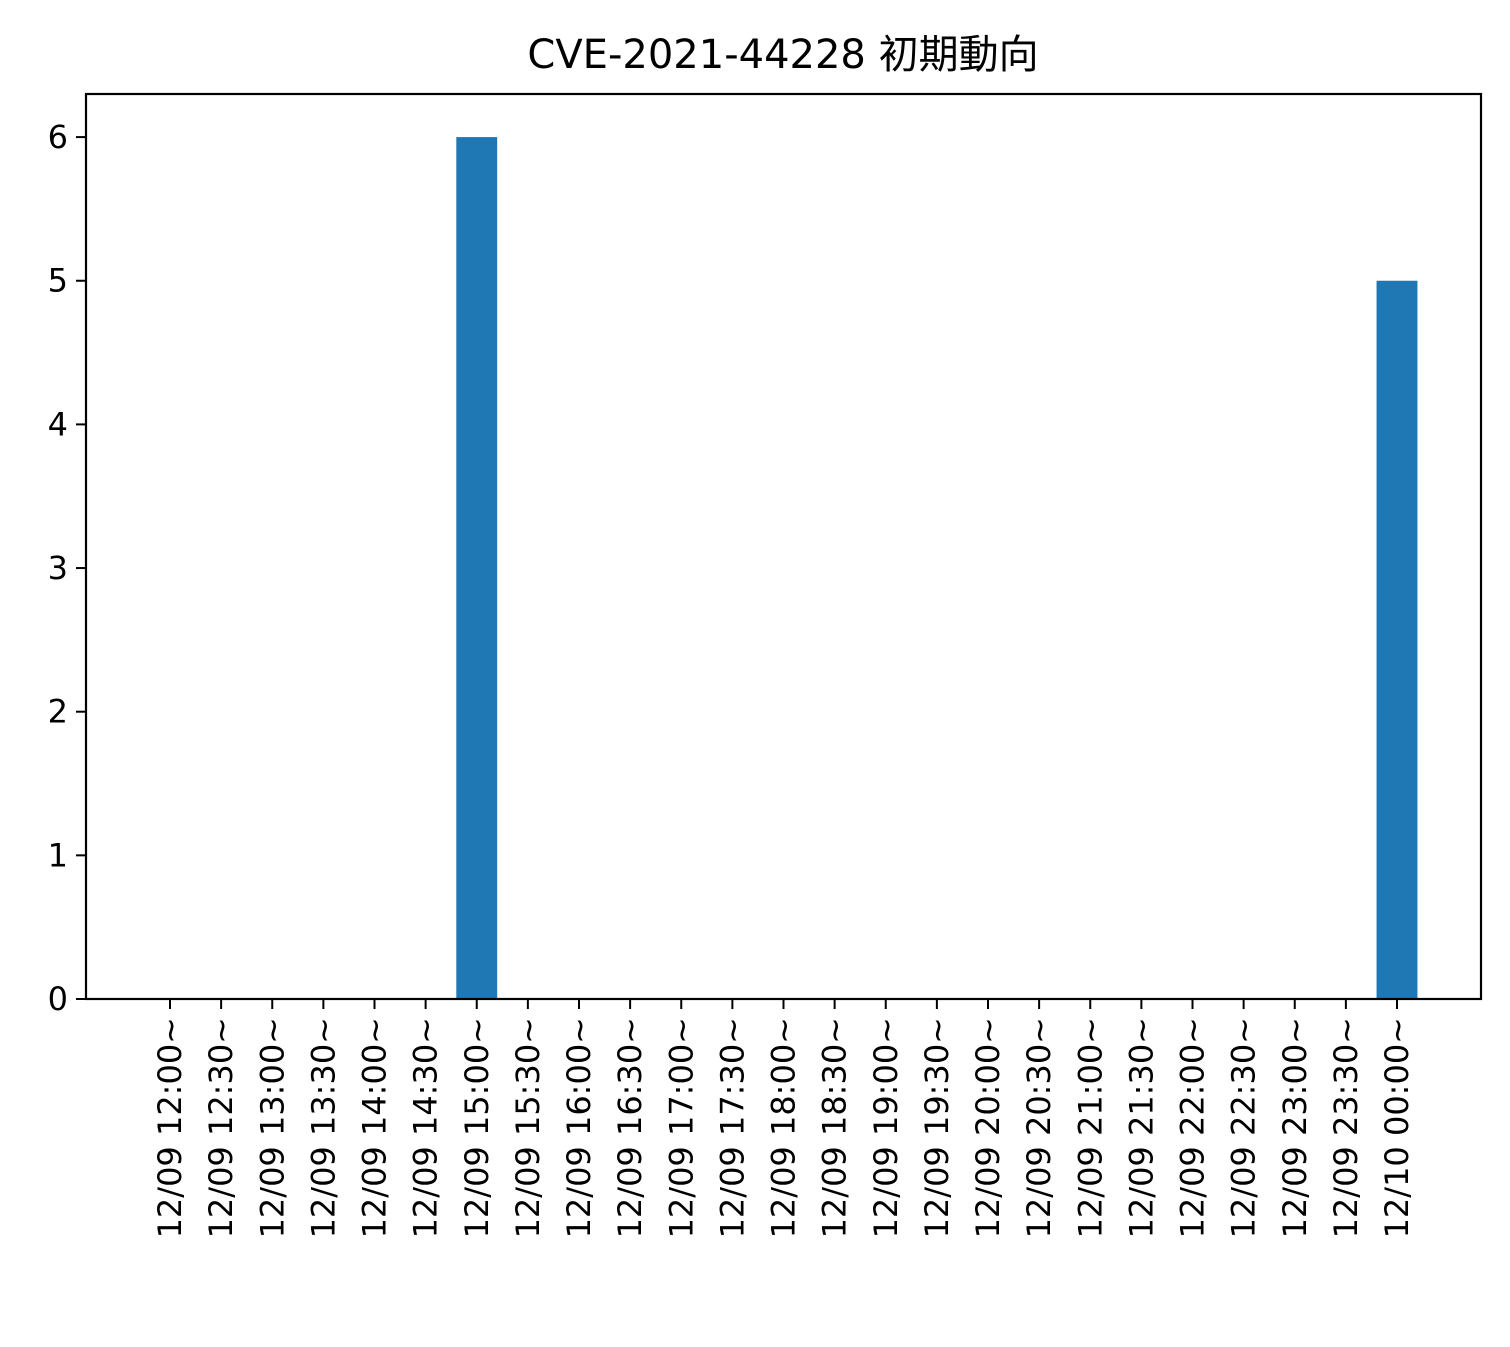  What do you see at coordinates (426, 1127) in the screenshot?
I see `x-tick-label: 12/09 14:30~` at bounding box center [426, 1127].